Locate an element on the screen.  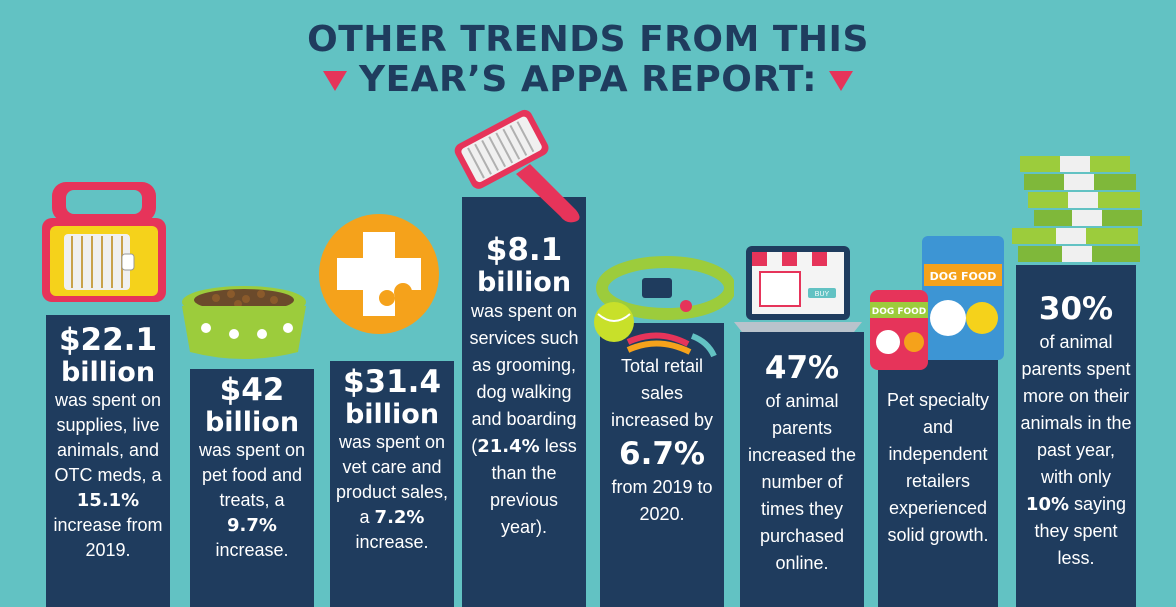
triangle-left-icon is located at coordinates (335, 81).